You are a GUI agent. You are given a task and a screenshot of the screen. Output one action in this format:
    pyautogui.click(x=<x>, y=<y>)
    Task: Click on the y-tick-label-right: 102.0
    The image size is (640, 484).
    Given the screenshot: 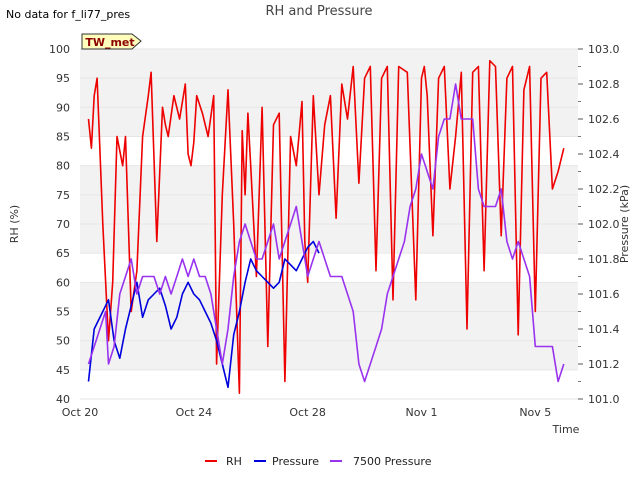 What is the action you would take?
    pyautogui.click(x=604, y=224)
    